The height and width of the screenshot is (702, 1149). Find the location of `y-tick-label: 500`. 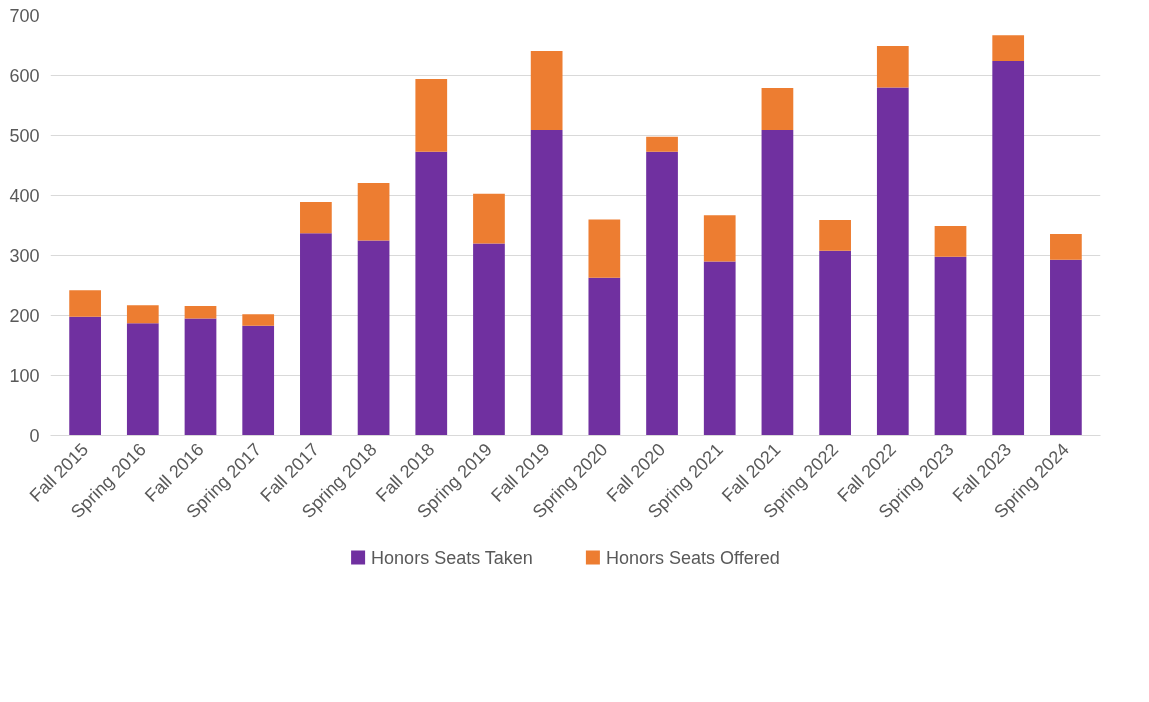

y-tick-label: 500 is located at coordinates (24, 136).